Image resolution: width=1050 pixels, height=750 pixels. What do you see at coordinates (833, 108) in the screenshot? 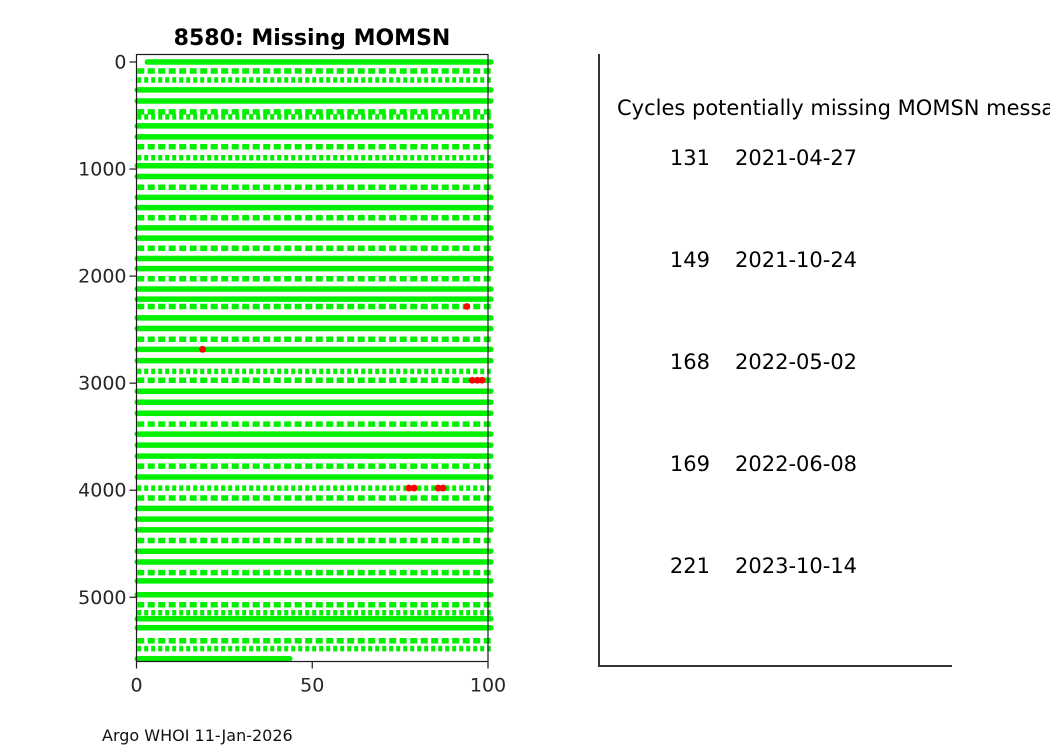
I see `missing-cycles-header: Cycles potentially missing MOMSN messa` at bounding box center [833, 108].